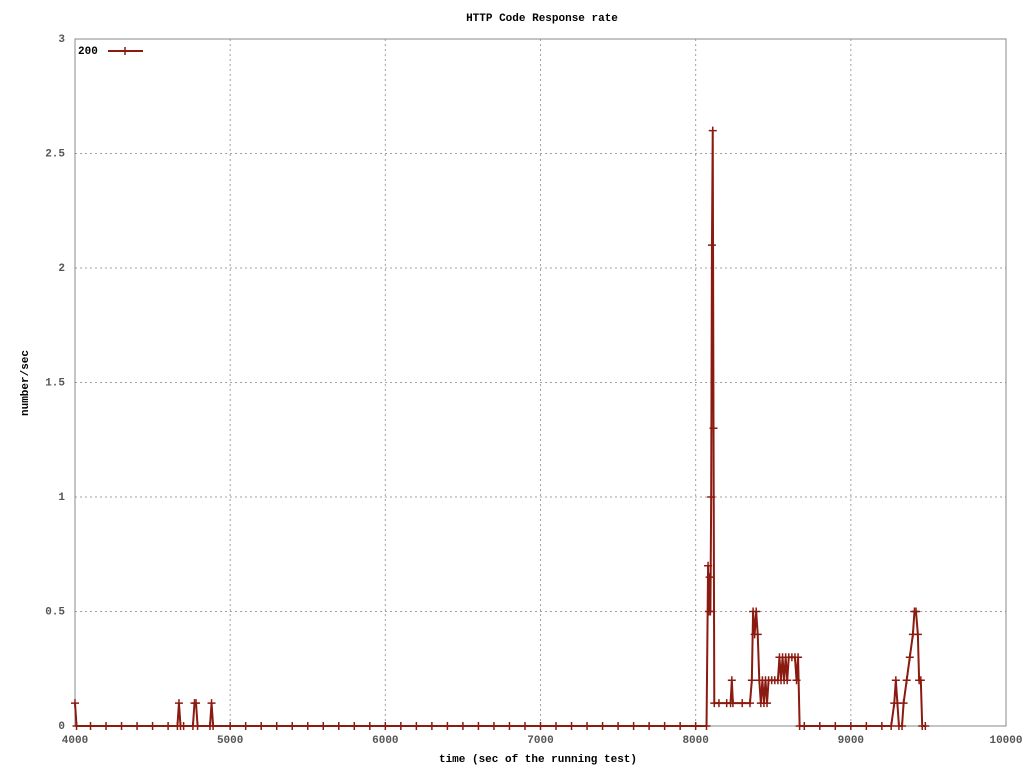  I want to click on y-tick-label: 1.5, so click(55, 383).